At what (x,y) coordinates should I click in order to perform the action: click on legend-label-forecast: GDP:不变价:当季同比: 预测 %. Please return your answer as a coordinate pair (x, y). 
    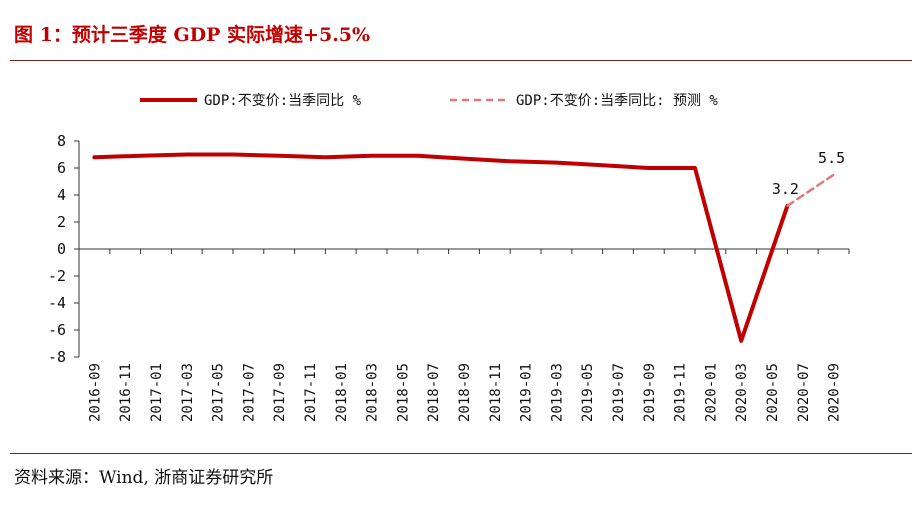
    Looking at the image, I should click on (617, 101).